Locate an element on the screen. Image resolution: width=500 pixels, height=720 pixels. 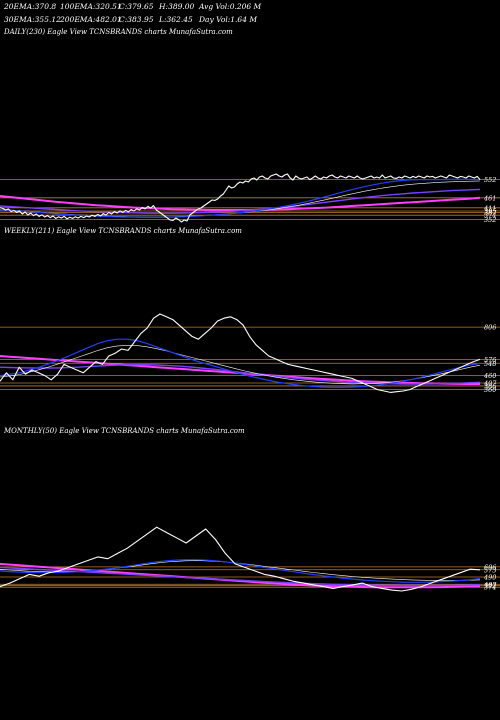
series-ema20-monthly is located at coordinates (240, 571).